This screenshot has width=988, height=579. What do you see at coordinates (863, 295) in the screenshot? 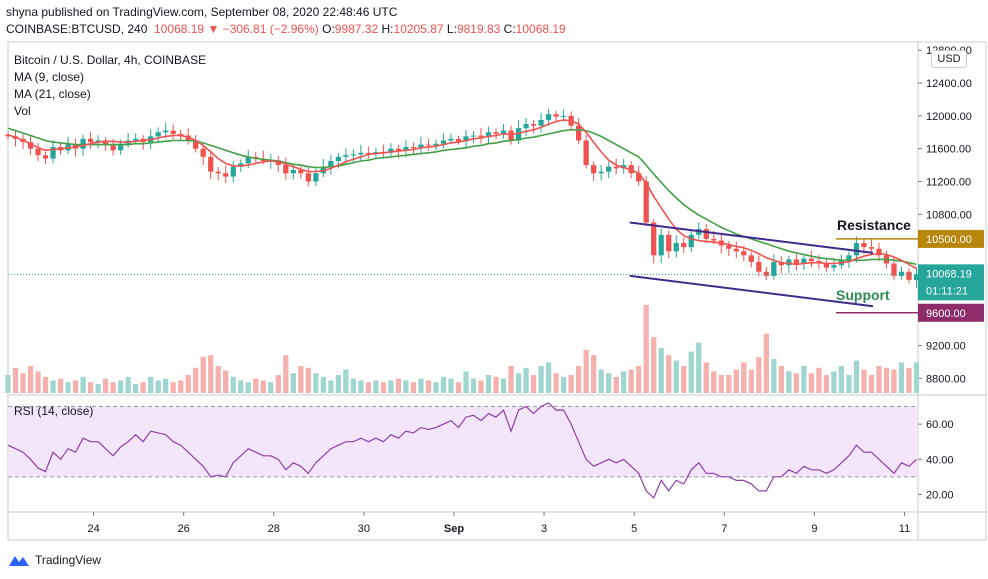
I see `support-annotation: Support` at bounding box center [863, 295].